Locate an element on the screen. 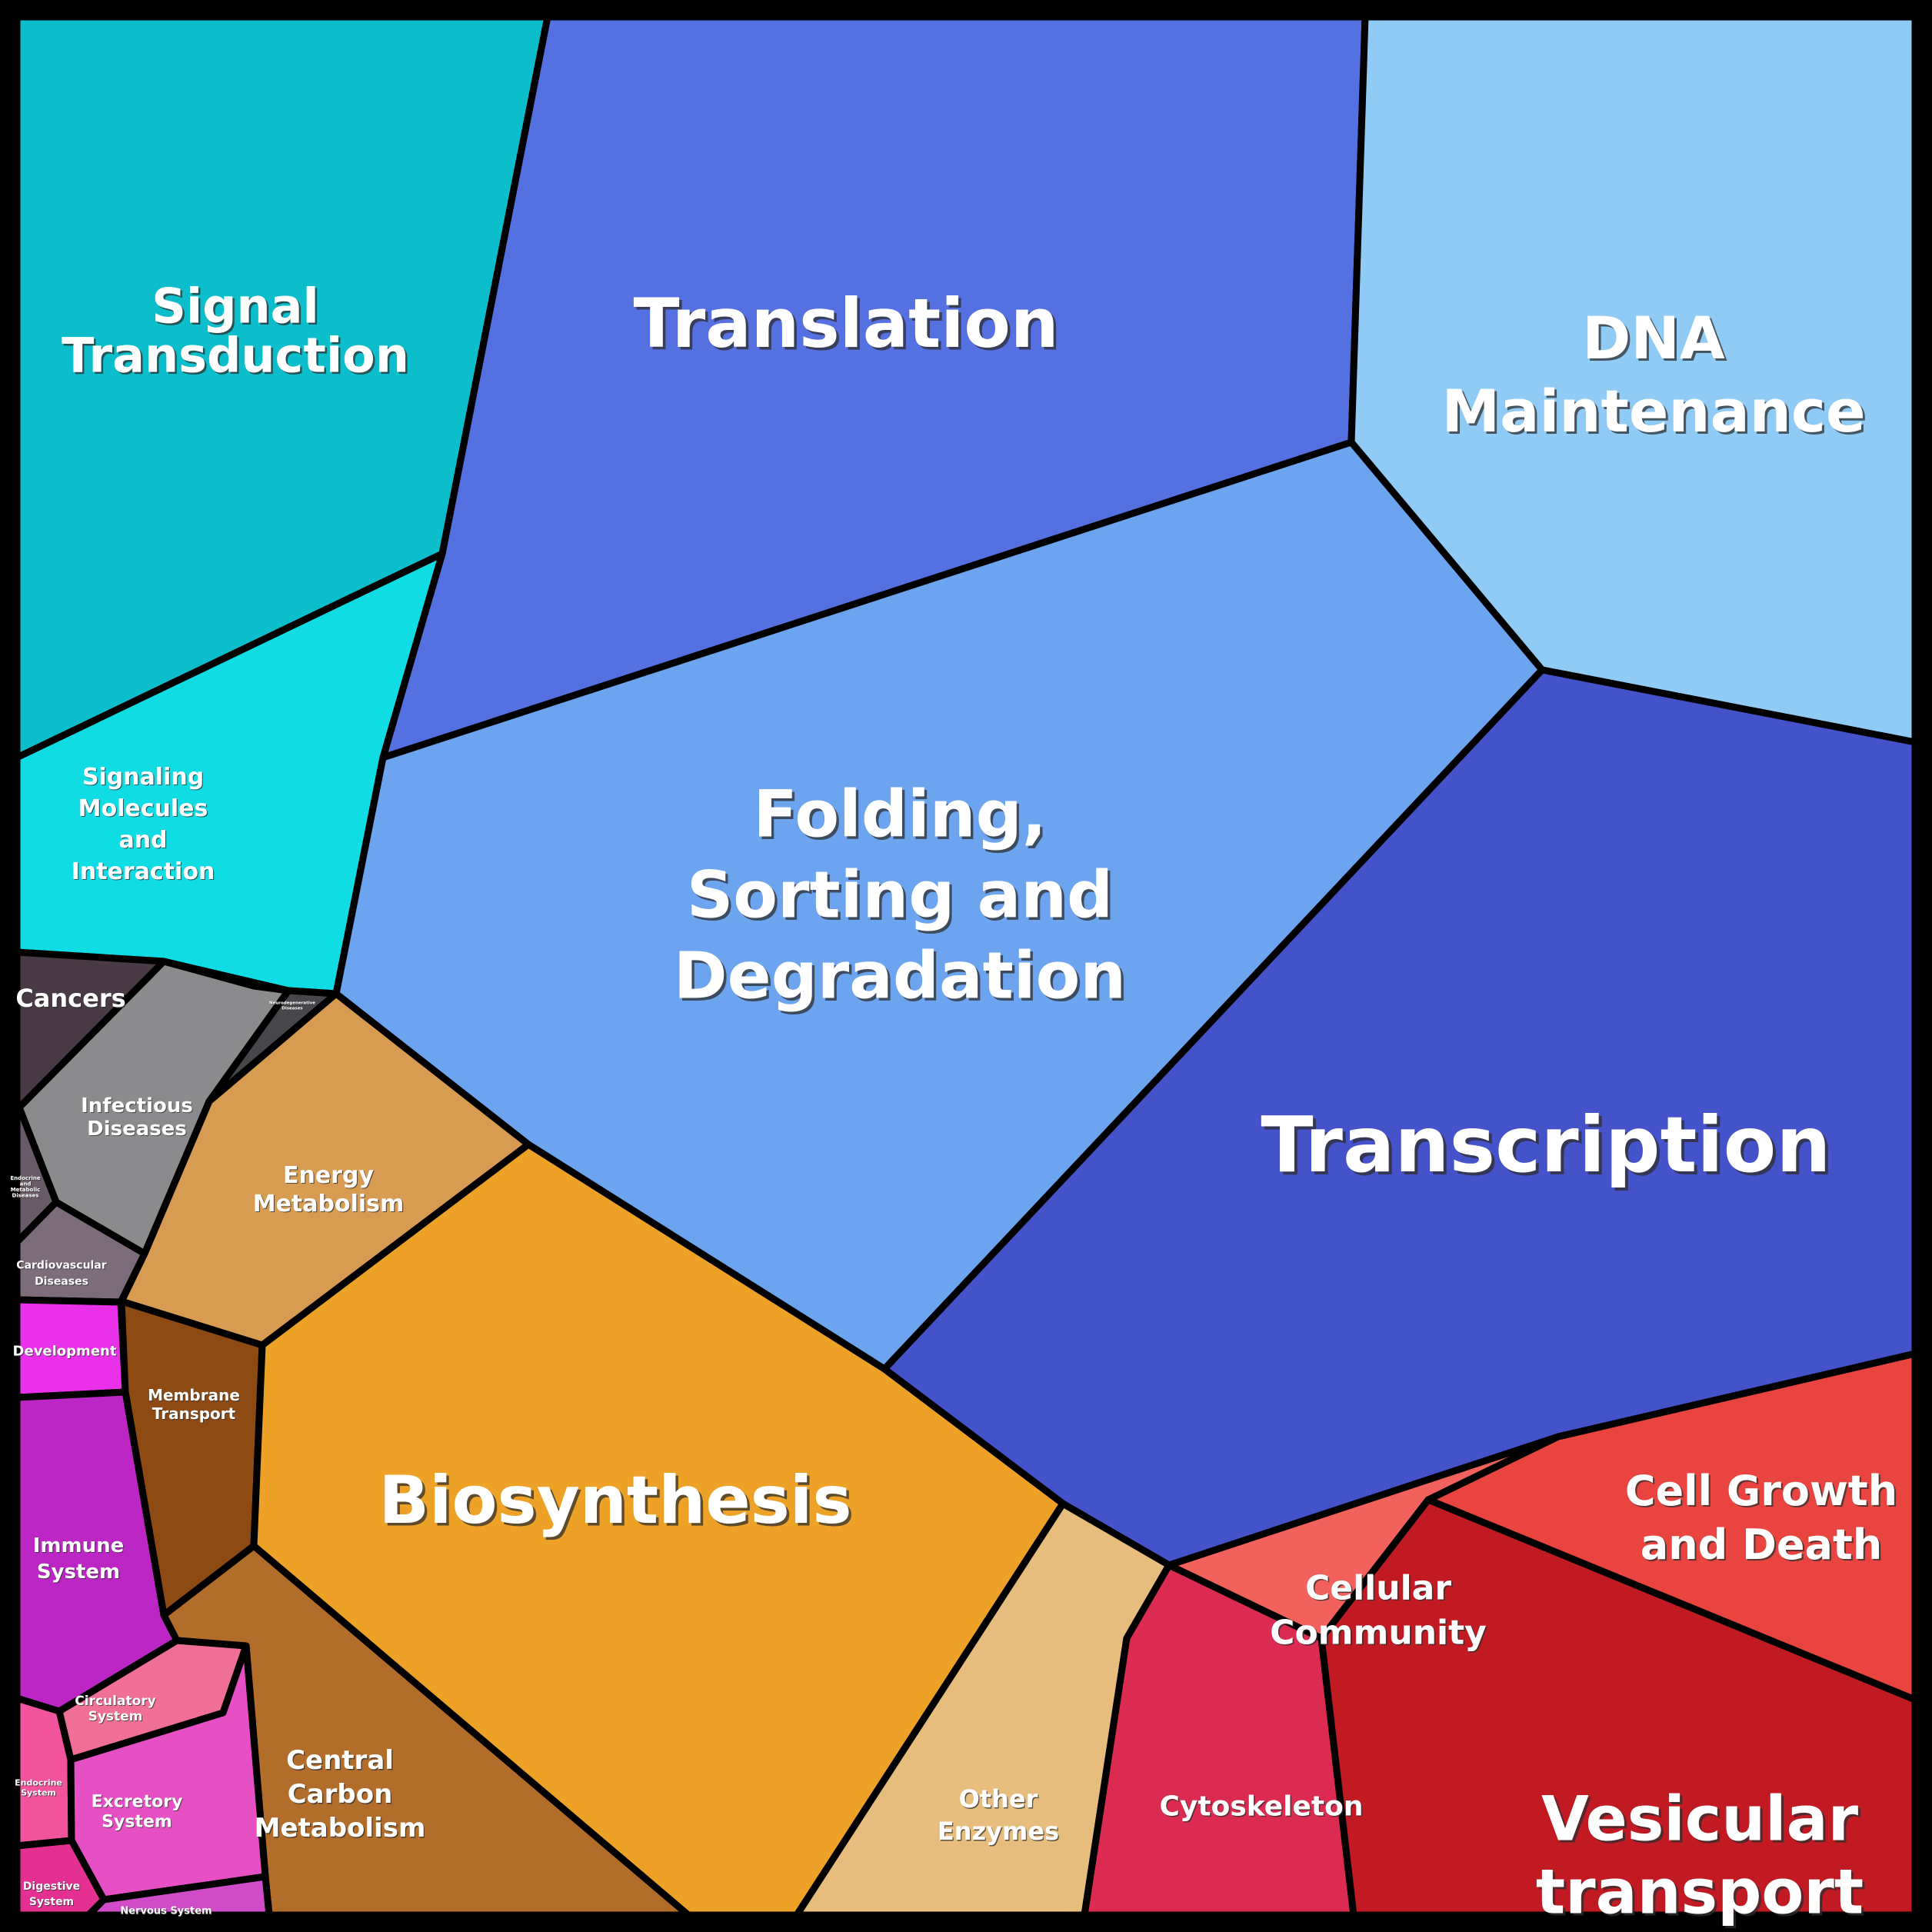  label-endocrine-and-metabolic-diseases: Endocrine and Metabolic Diseases is located at coordinates (25, 1187).